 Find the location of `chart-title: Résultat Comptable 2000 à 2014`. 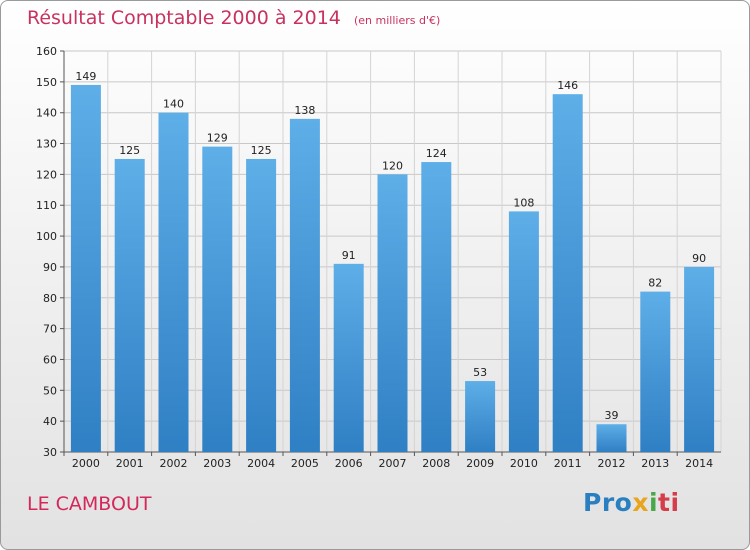

chart-title: Résultat Comptable 2000 à 2014 is located at coordinates (184, 18).